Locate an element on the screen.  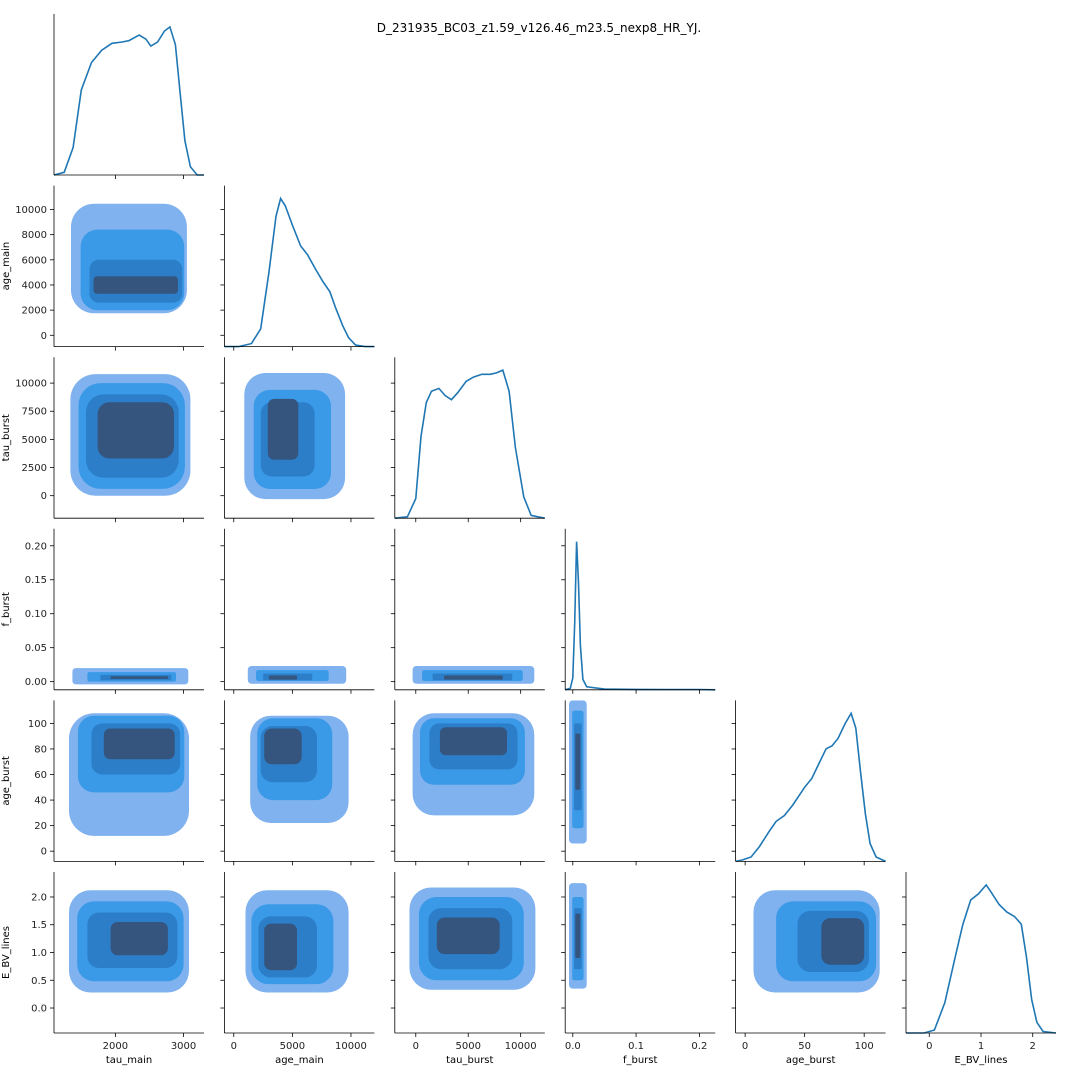
panel-tau-burst-vs-e-bv-lines: 0 5000 10000 tau_burst is located at coordinates (467, 969).